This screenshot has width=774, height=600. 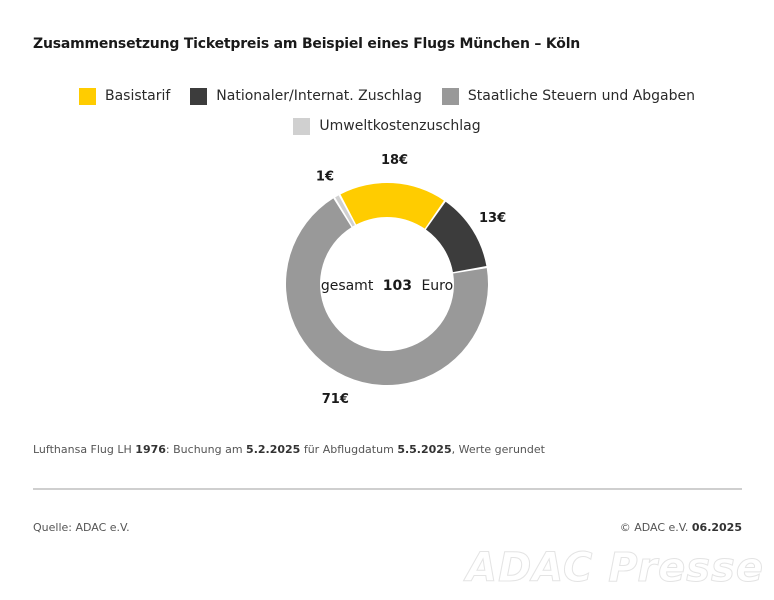 What do you see at coordinates (581, 96) in the screenshot?
I see `legend-label-steuern: Staatliche Steuern und Abgaben` at bounding box center [581, 96].